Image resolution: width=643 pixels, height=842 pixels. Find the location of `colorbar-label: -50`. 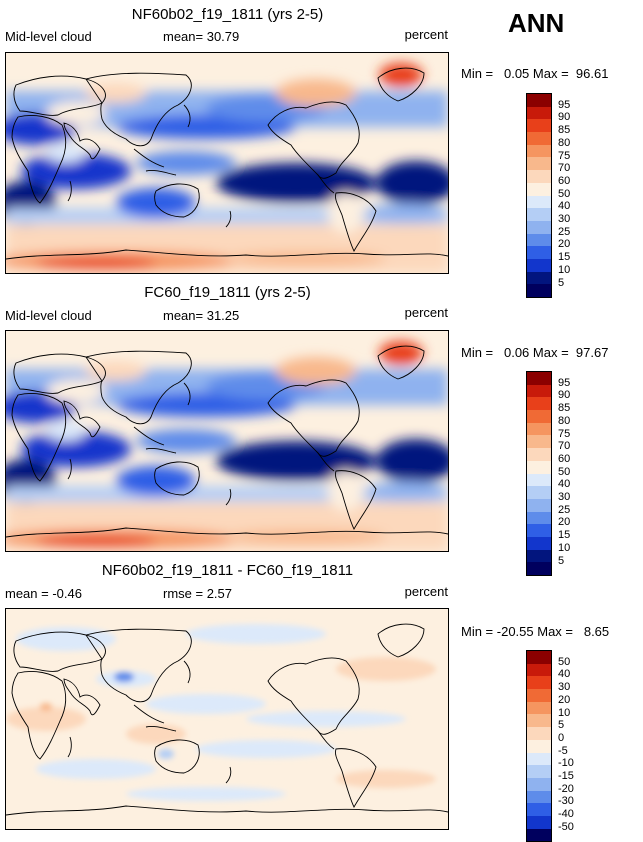

colorbar-label: -50 is located at coordinates (566, 826).